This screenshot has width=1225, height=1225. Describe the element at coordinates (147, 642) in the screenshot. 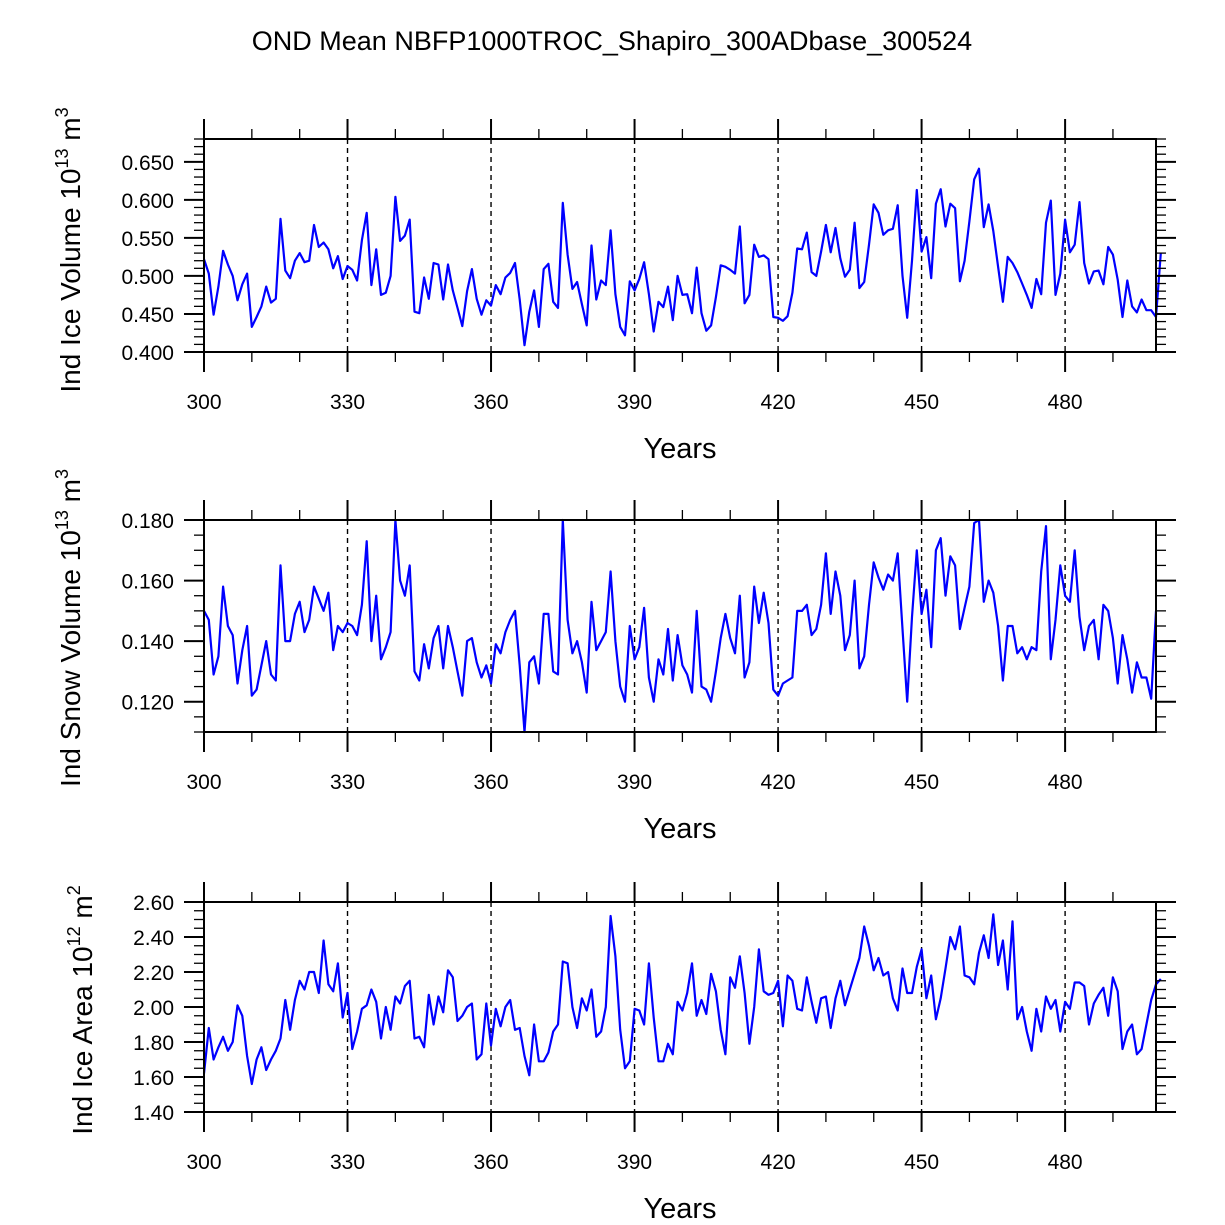

I see `y-tick-label: 0.140` at that location.